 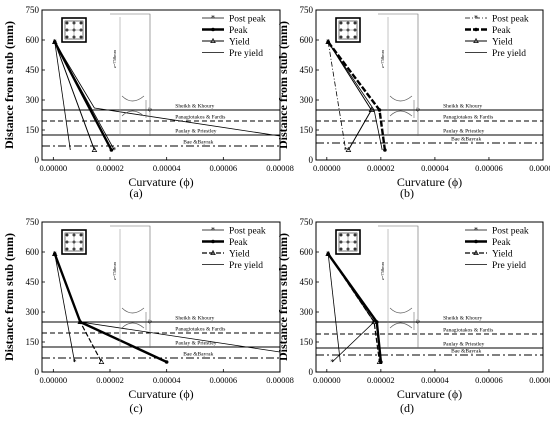 What do you see at coordinates (307, 70) in the screenshot?
I see `y-tick-label: 450` at bounding box center [307, 70].